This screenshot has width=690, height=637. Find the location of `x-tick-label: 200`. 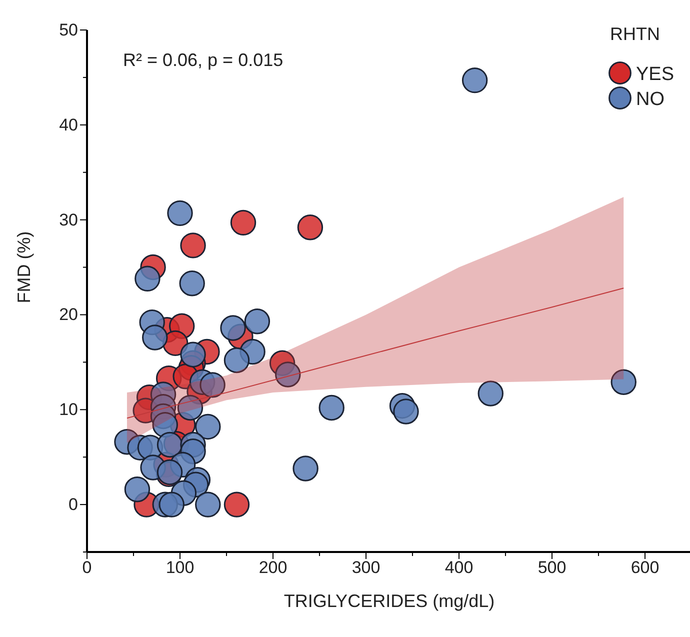

x-tick-label: 200 is located at coordinates (273, 568).